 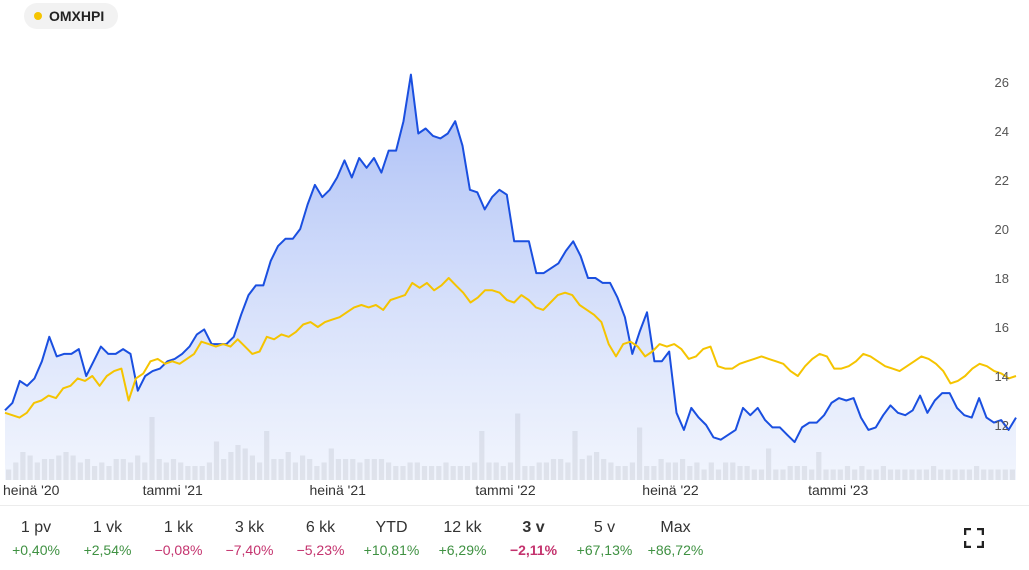 I want to click on period-label: 1 pv, so click(x=36, y=527).